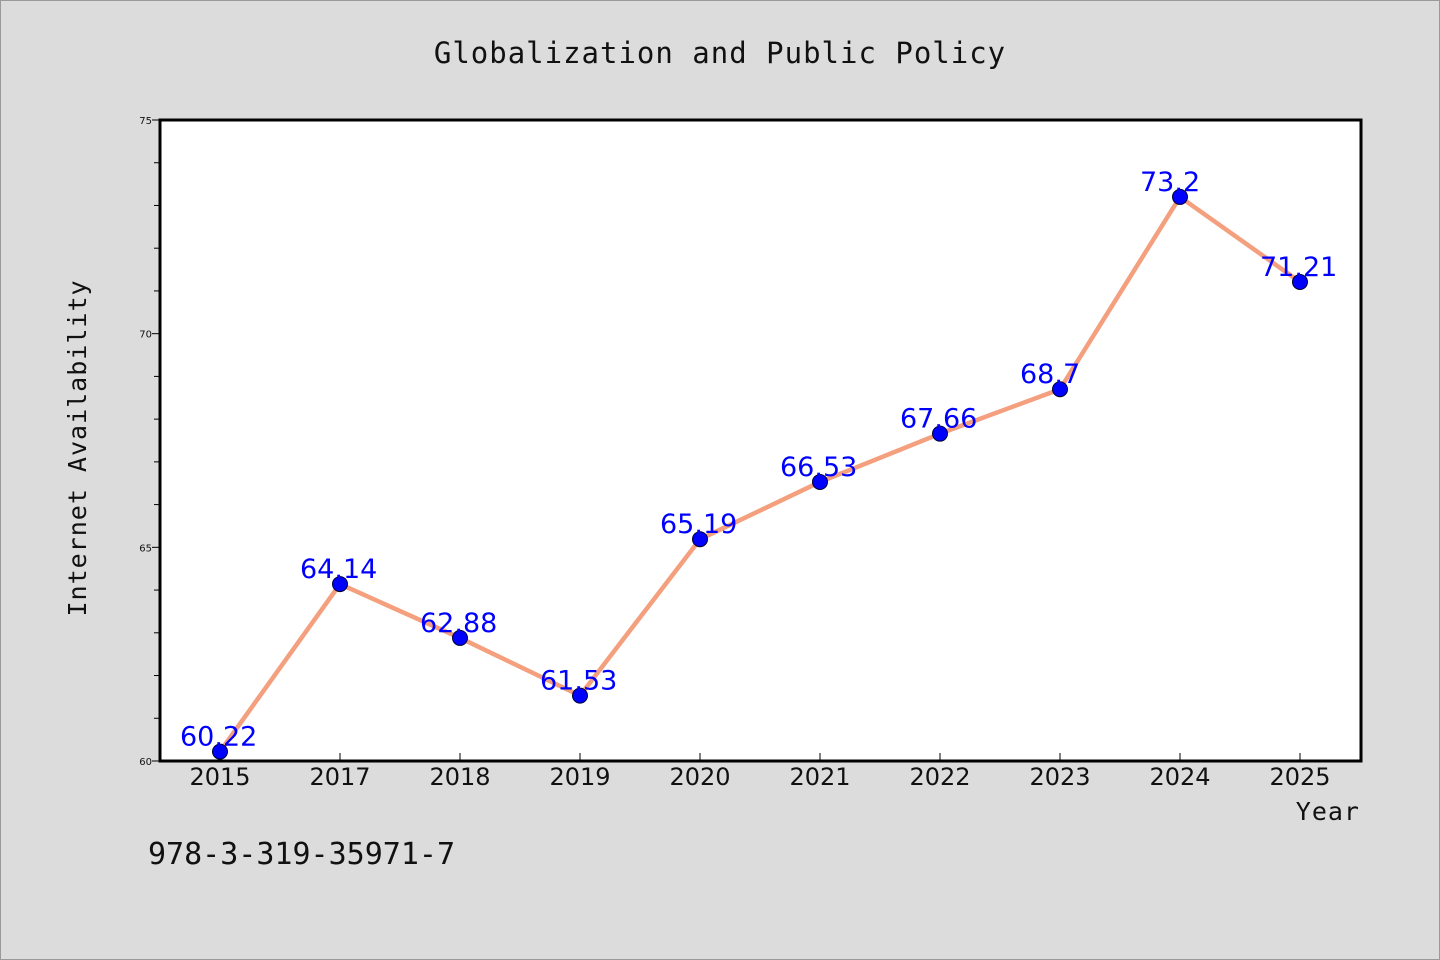  What do you see at coordinates (939, 777) in the screenshot?
I see `x-tick-label: 2022` at bounding box center [939, 777].